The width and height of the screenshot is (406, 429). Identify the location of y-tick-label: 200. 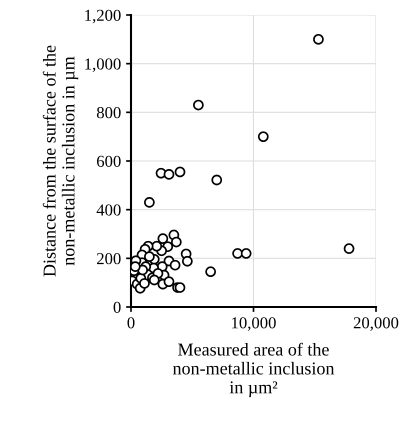
(109, 258).